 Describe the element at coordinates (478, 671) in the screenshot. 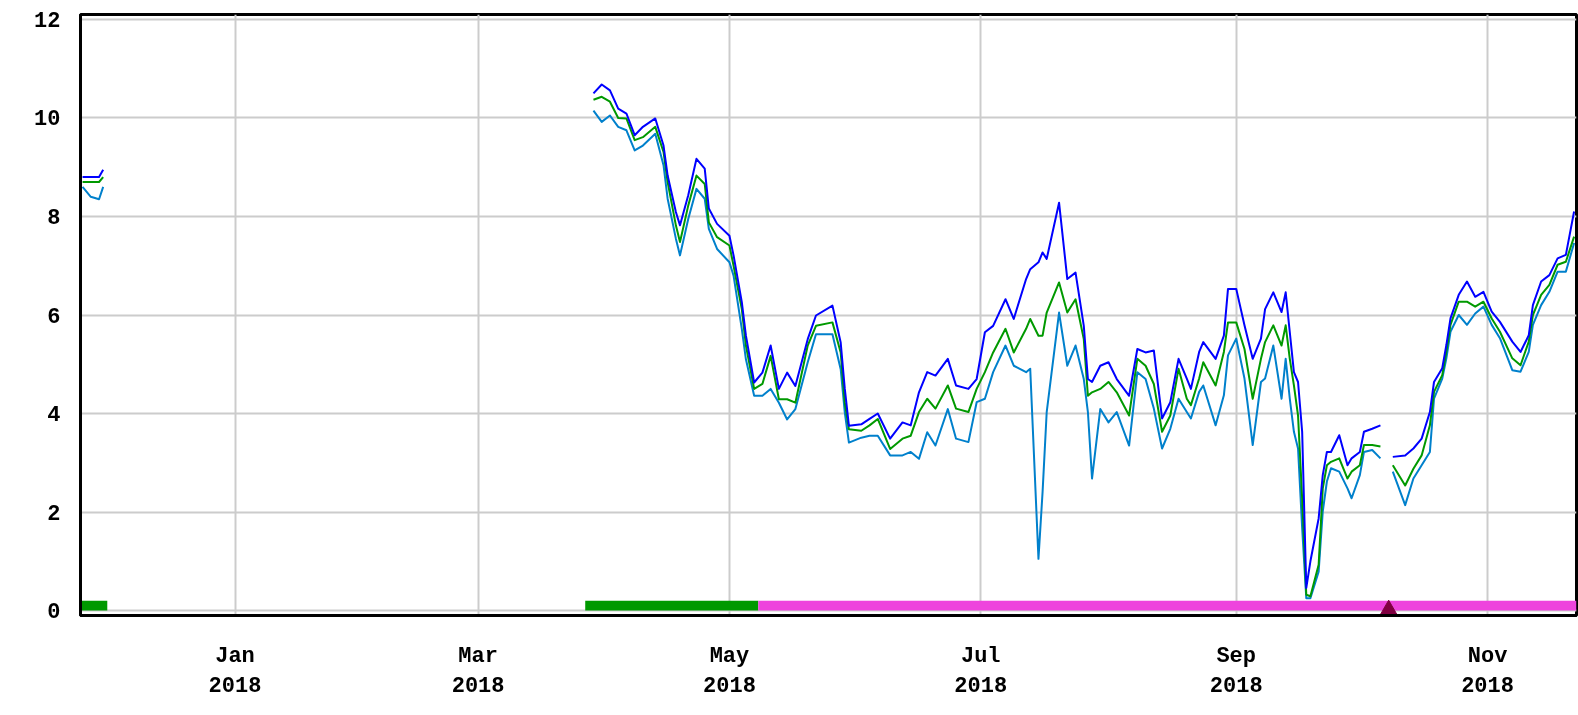

I see `x-tick-label: Mar 2018` at that location.